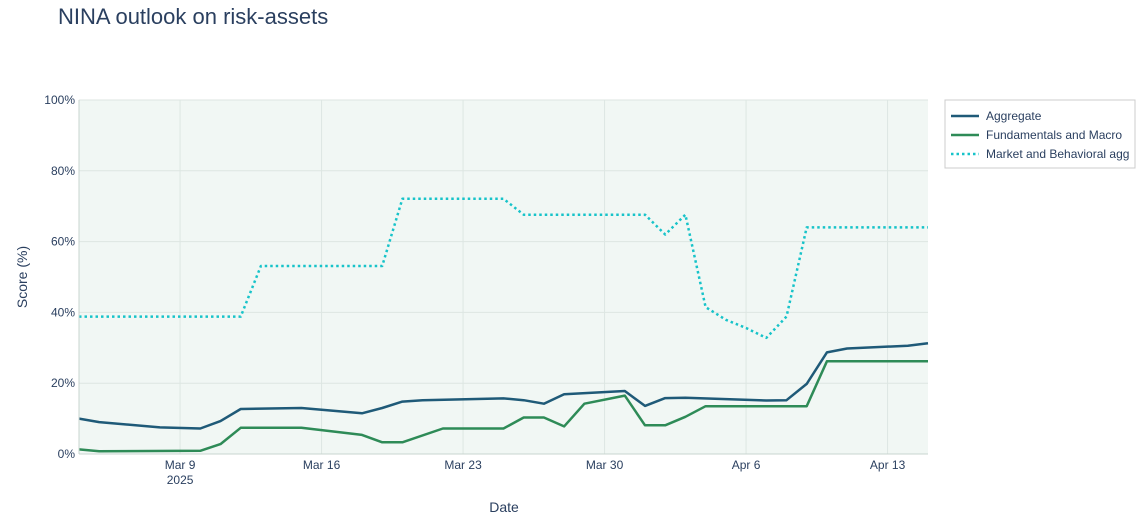  What do you see at coordinates (63, 242) in the screenshot?
I see `y-tick-label: 60%` at bounding box center [63, 242].